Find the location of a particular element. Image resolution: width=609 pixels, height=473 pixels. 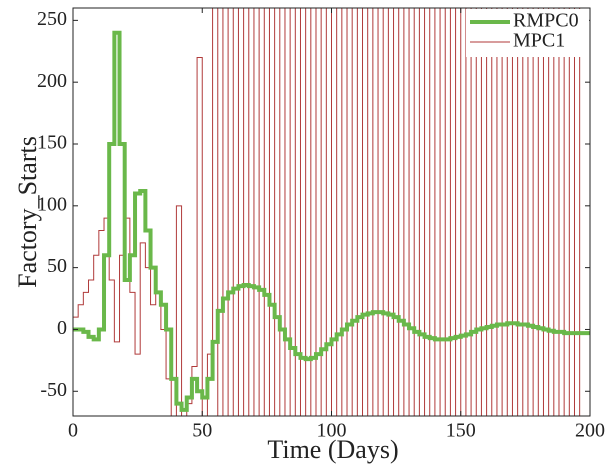

legend-label: MPC1 is located at coordinates (539, 41).